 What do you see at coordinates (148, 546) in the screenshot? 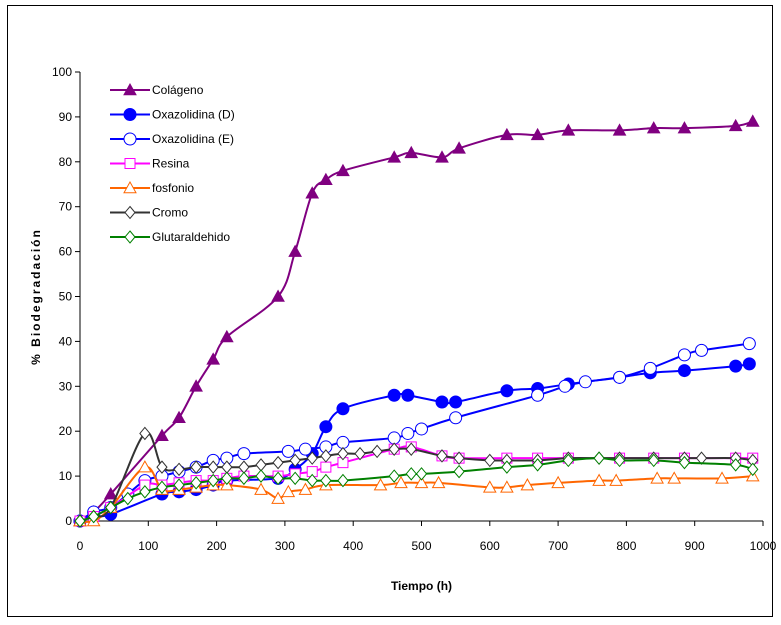
I see `x-tick-label: 100` at bounding box center [148, 546].